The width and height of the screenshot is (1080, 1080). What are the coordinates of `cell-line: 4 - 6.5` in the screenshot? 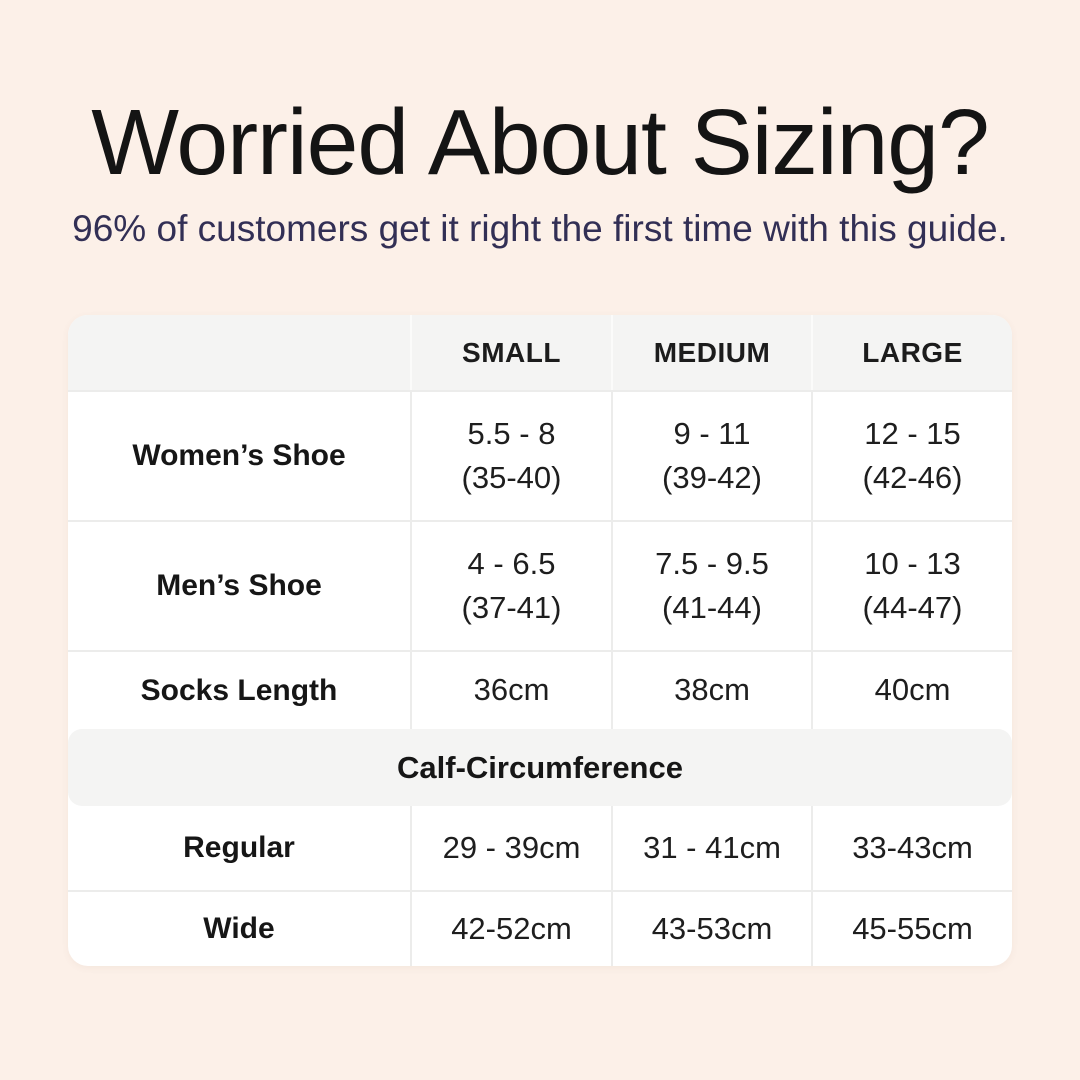 It's located at (511, 563).